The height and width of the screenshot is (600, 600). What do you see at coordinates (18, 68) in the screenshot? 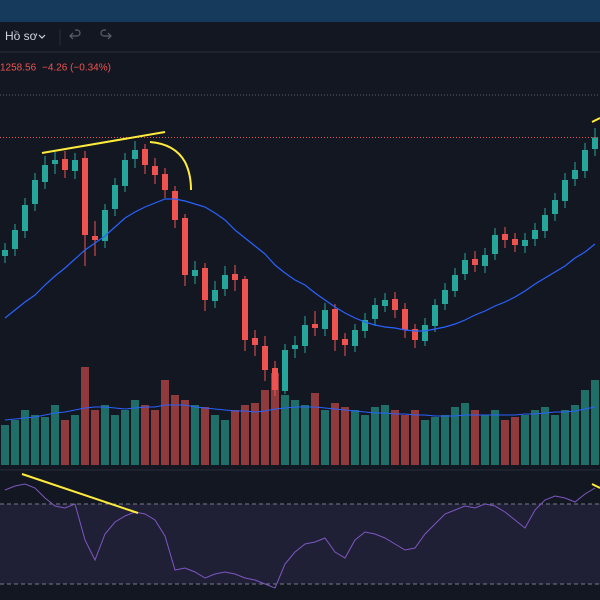
I see `legend-close: 1258.56` at bounding box center [18, 68].